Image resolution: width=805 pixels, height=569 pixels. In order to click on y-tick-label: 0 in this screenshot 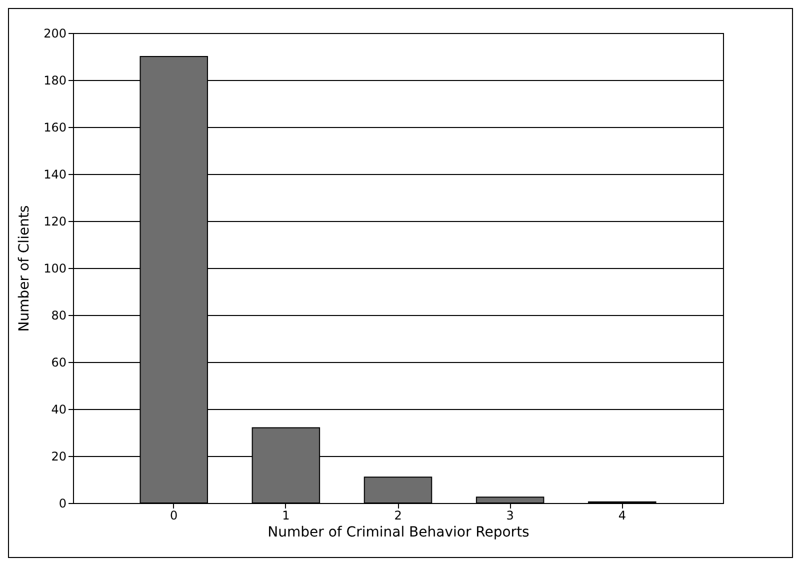, I will do `click(62, 503)`.